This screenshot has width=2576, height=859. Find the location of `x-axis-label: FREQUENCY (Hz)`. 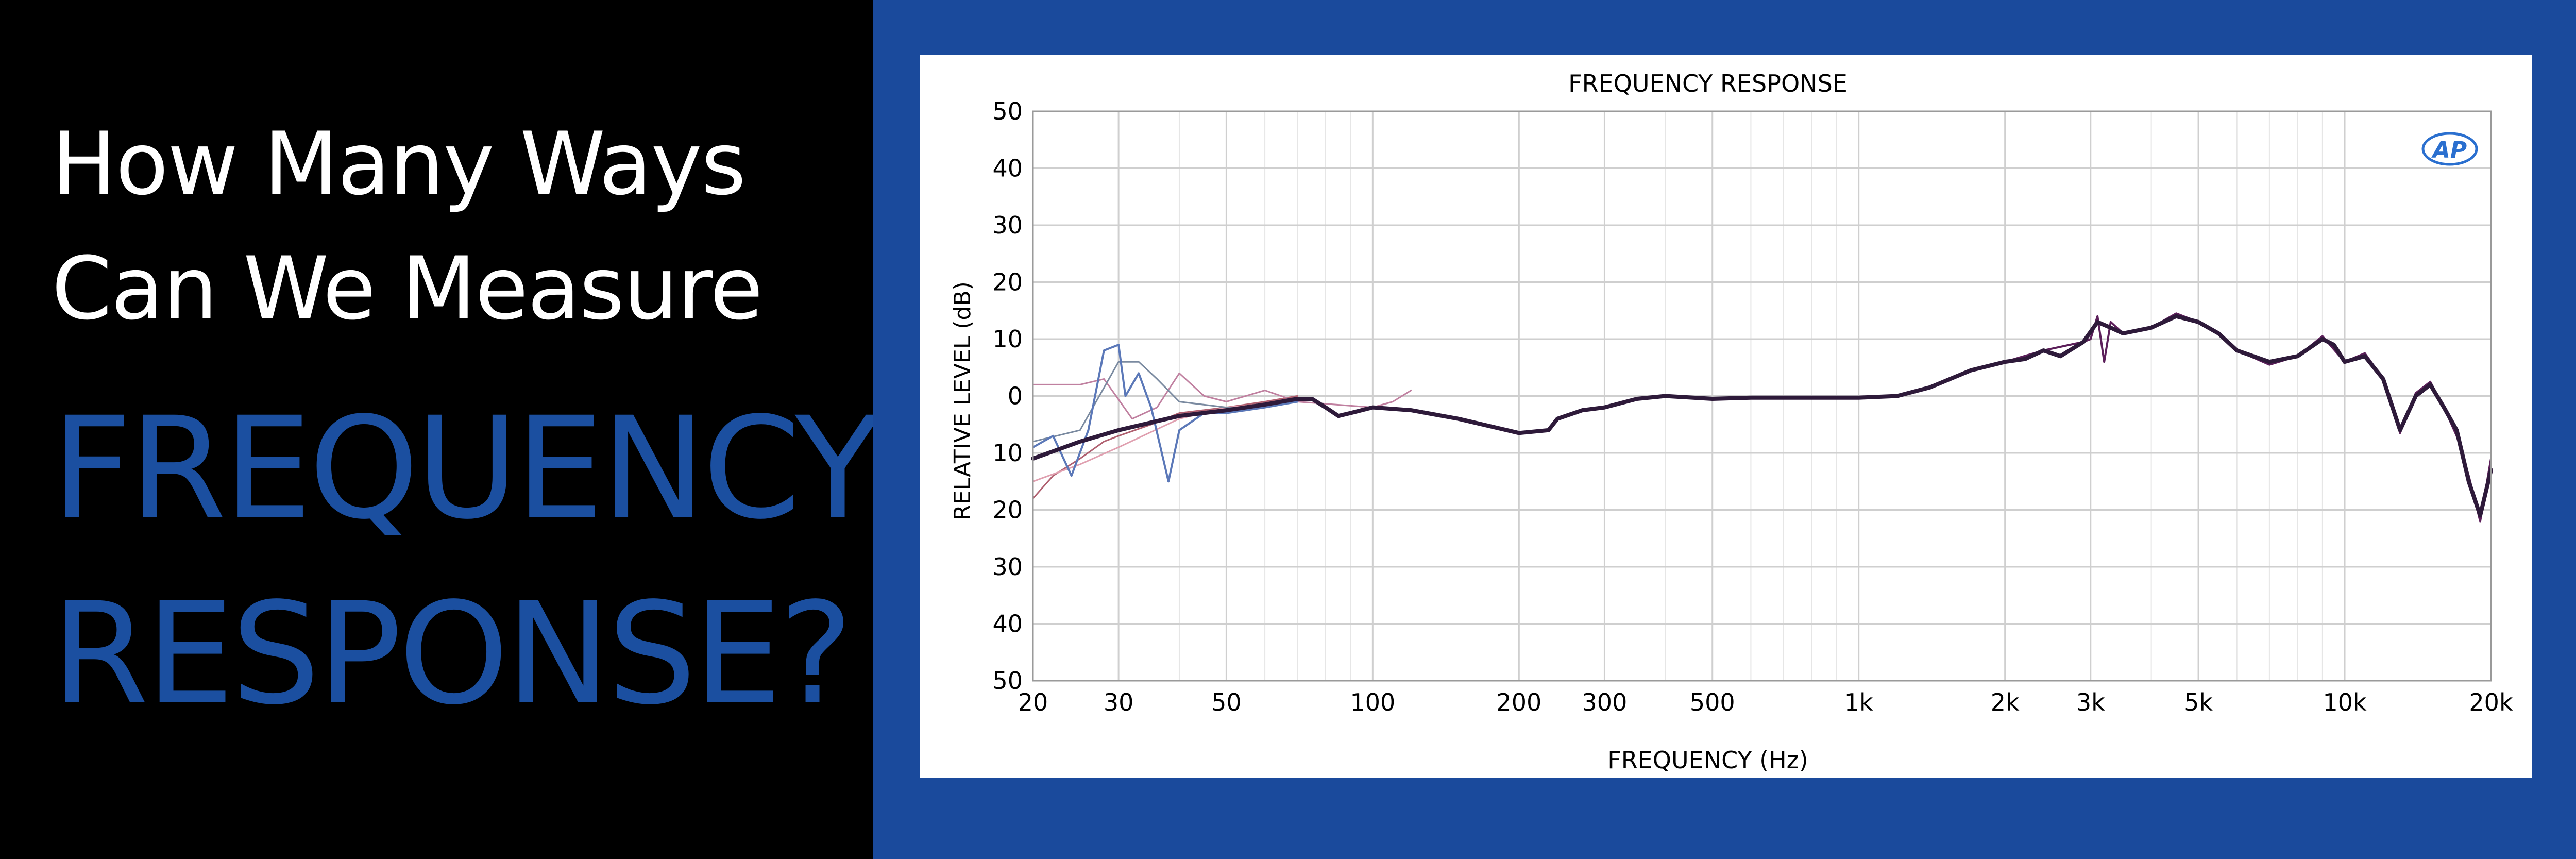

x-axis-label: FREQUENCY (Hz) is located at coordinates (1707, 760).